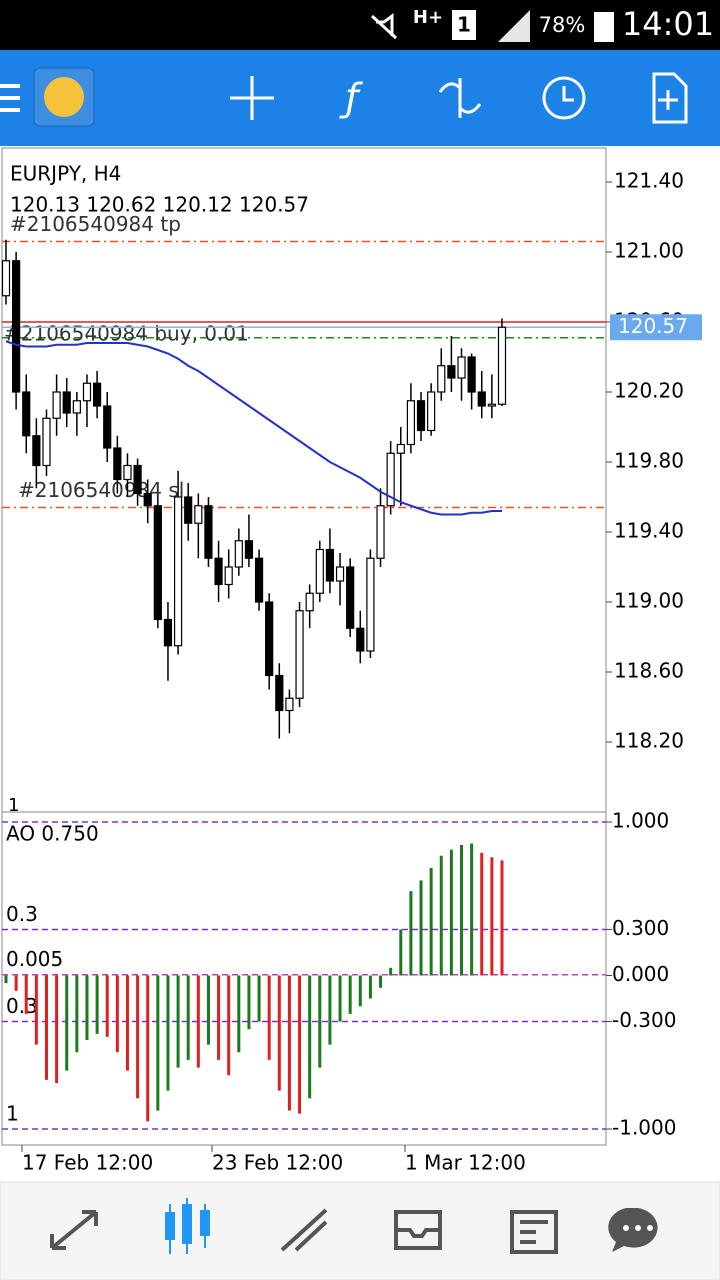  What do you see at coordinates (649, 671) in the screenshot?
I see `y-tick-label: 118.60` at bounding box center [649, 671].